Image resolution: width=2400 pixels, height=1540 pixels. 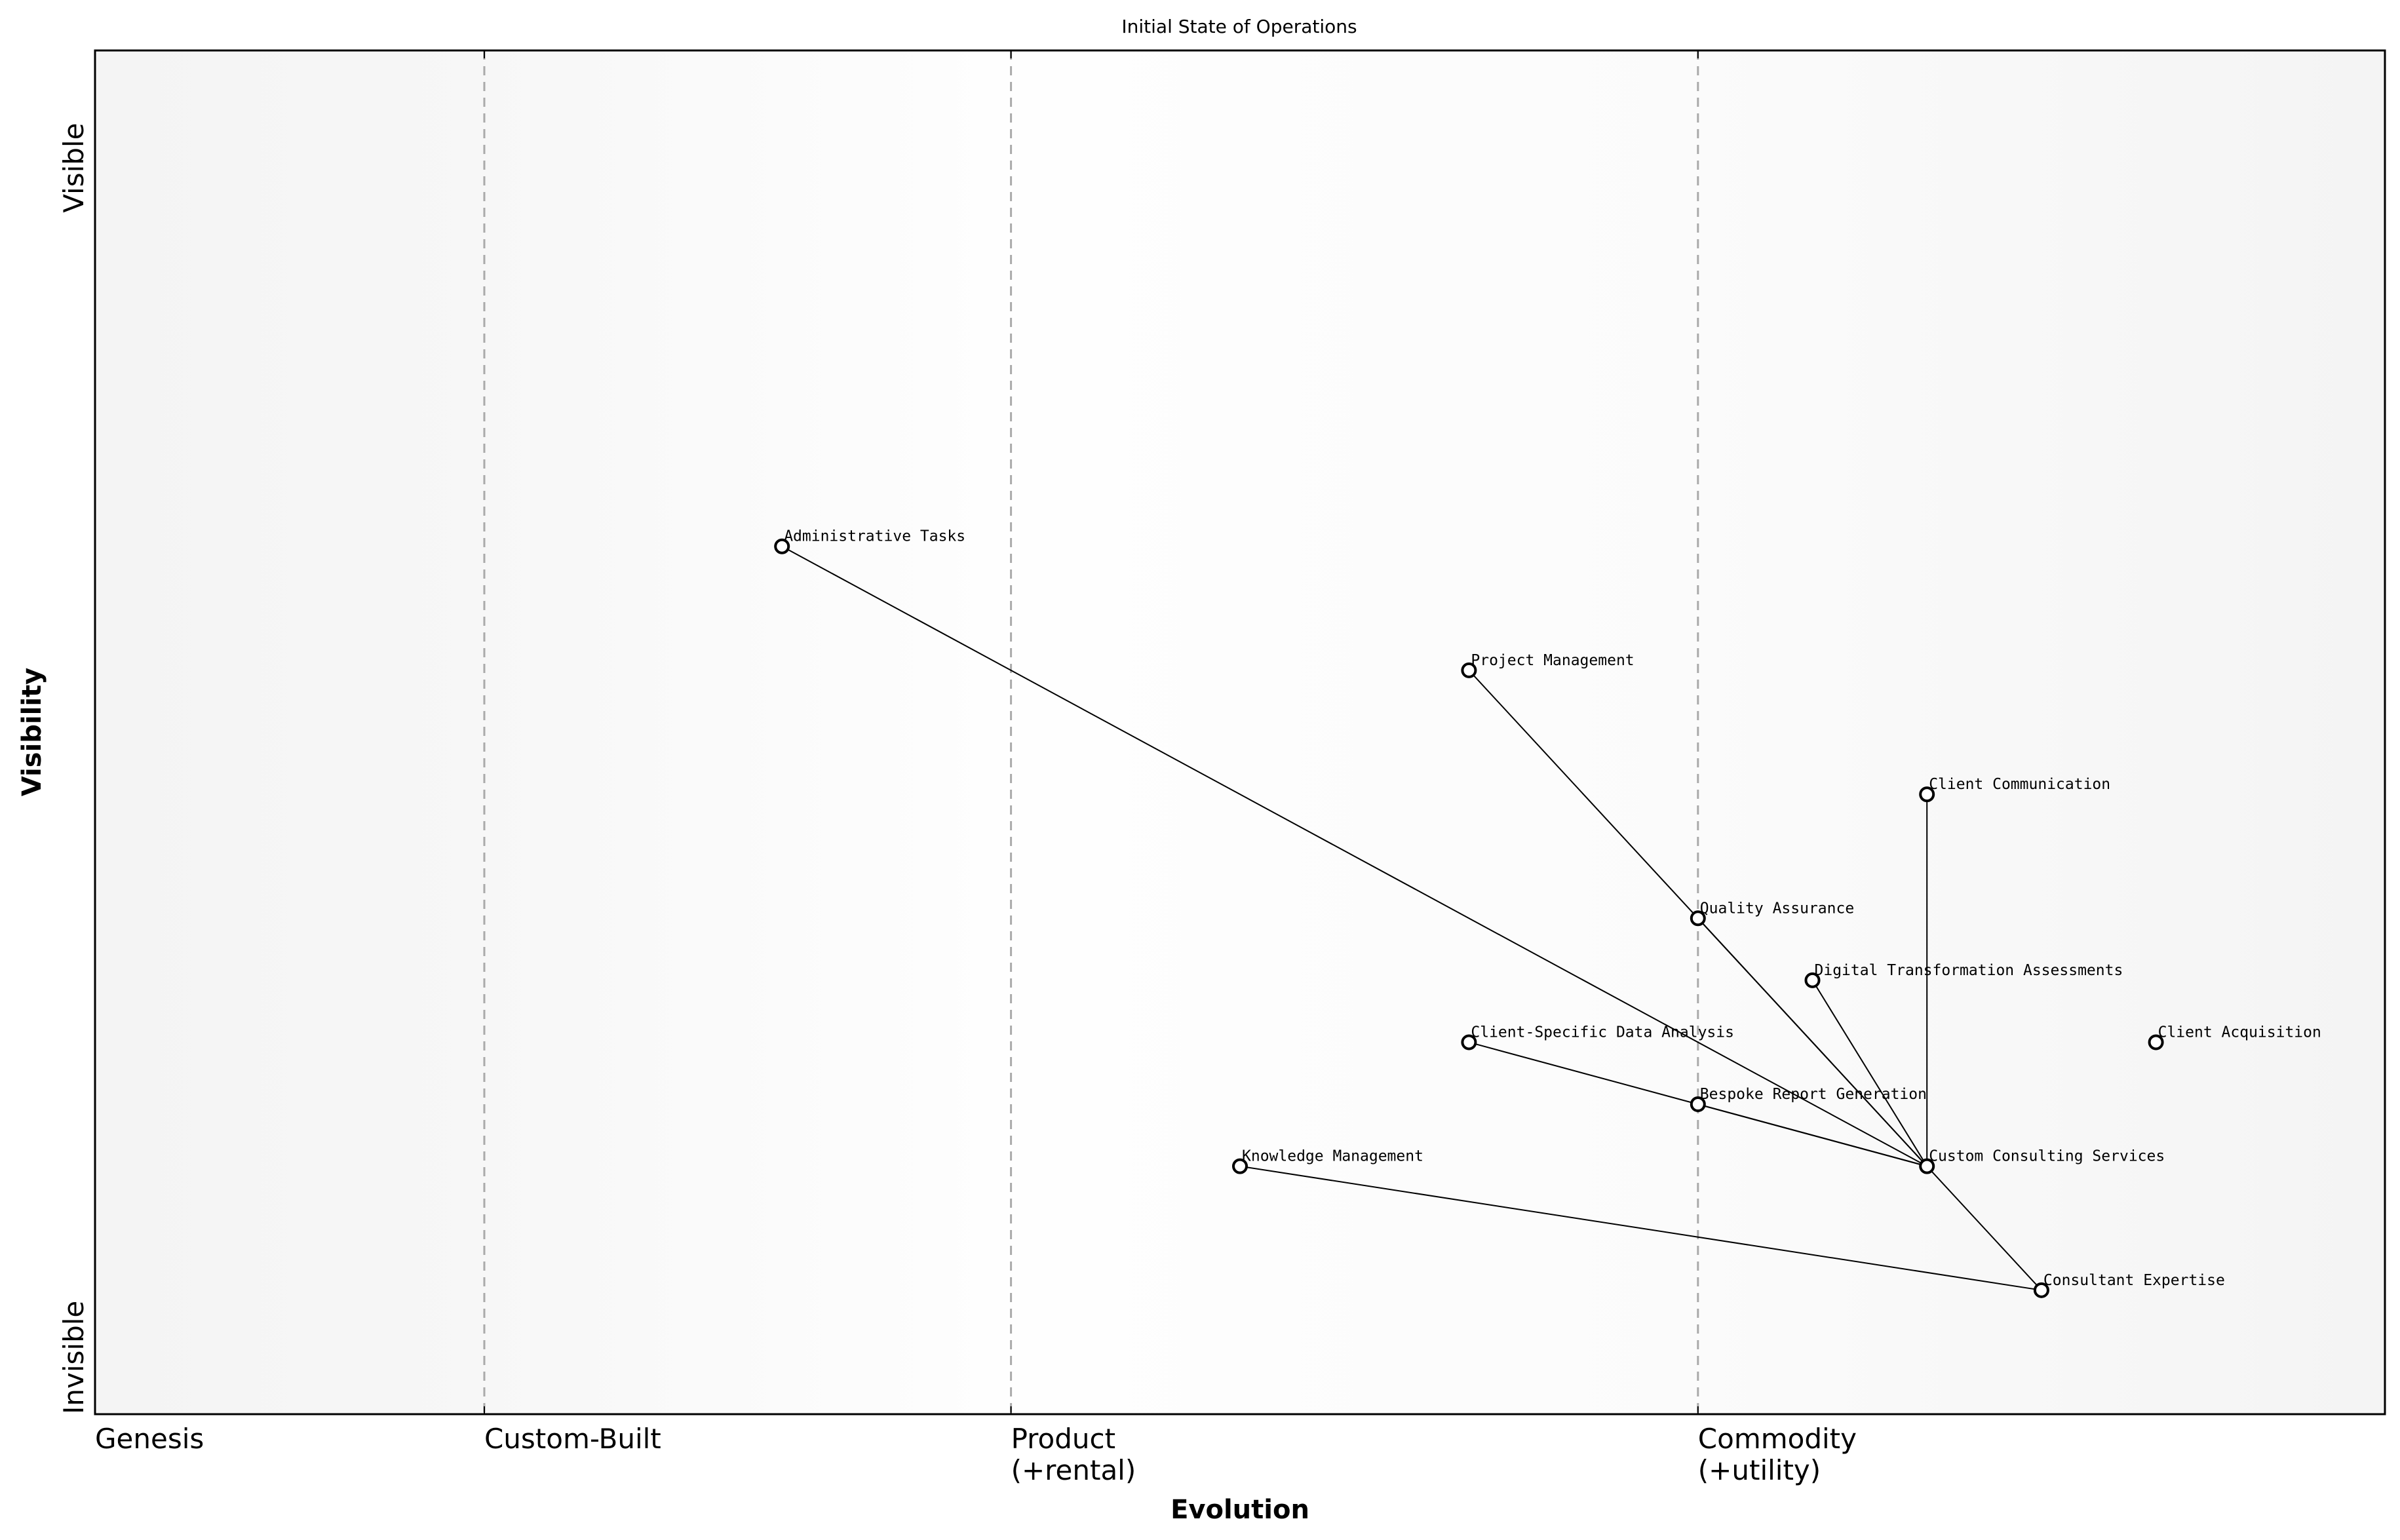 I want to click on component-label: Client-Specific Data Analysis, so click(x=1602, y=1032).